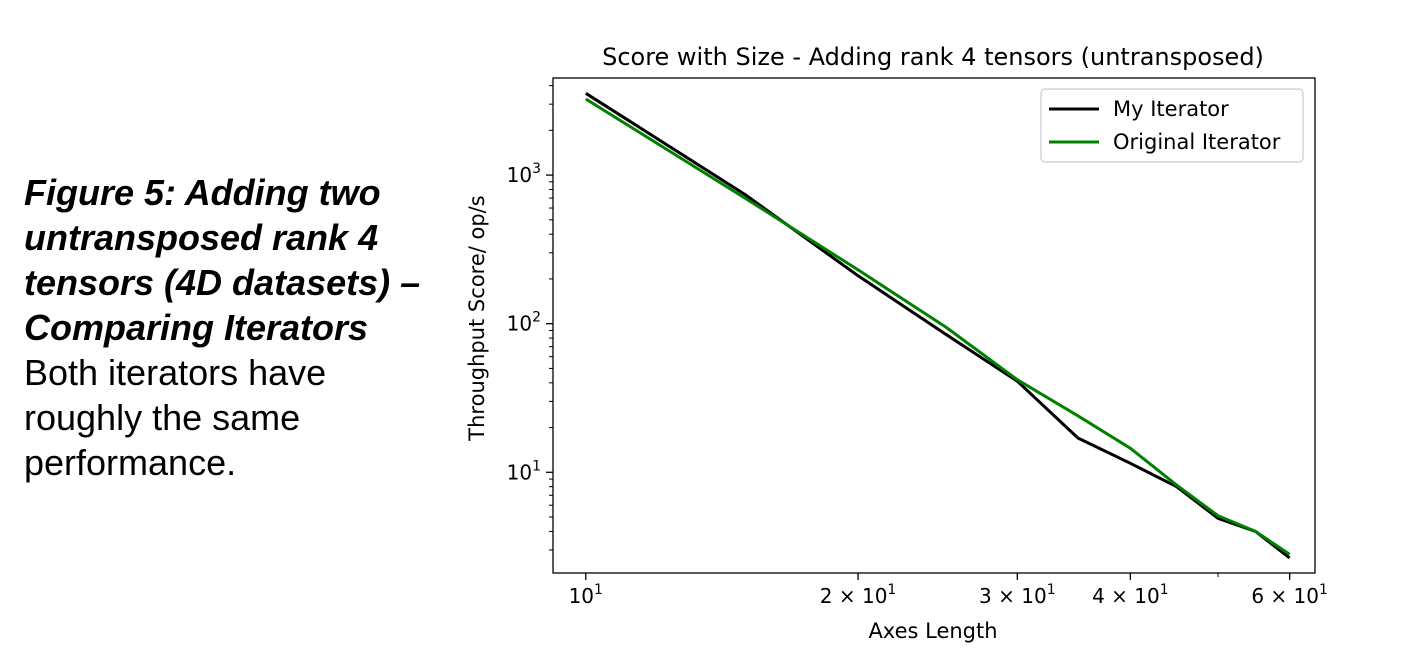  I want to click on legend-label-0: My Iterator, so click(1171, 109).